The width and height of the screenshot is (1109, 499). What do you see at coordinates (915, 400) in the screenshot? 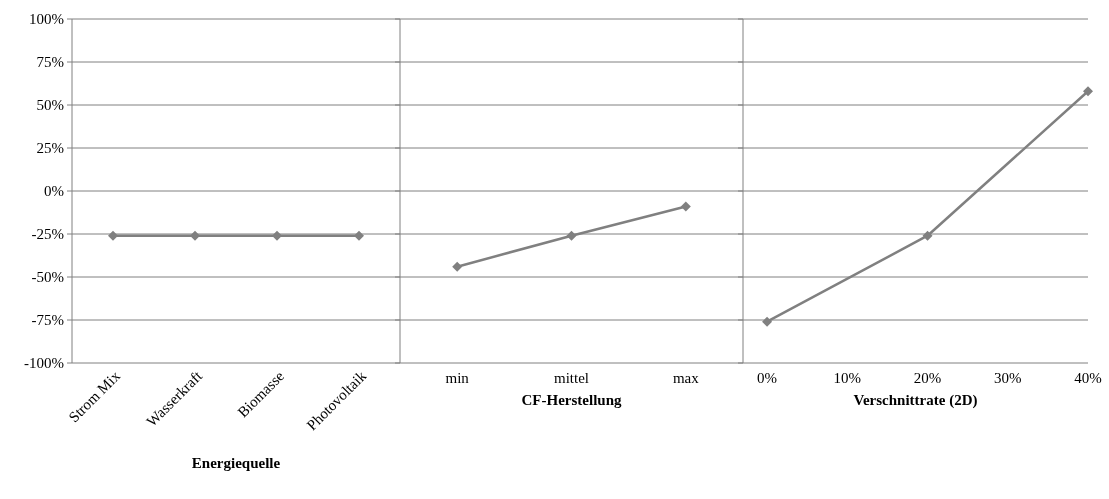
I see `x-axis-title: Verschnittrate (2D)` at bounding box center [915, 400].